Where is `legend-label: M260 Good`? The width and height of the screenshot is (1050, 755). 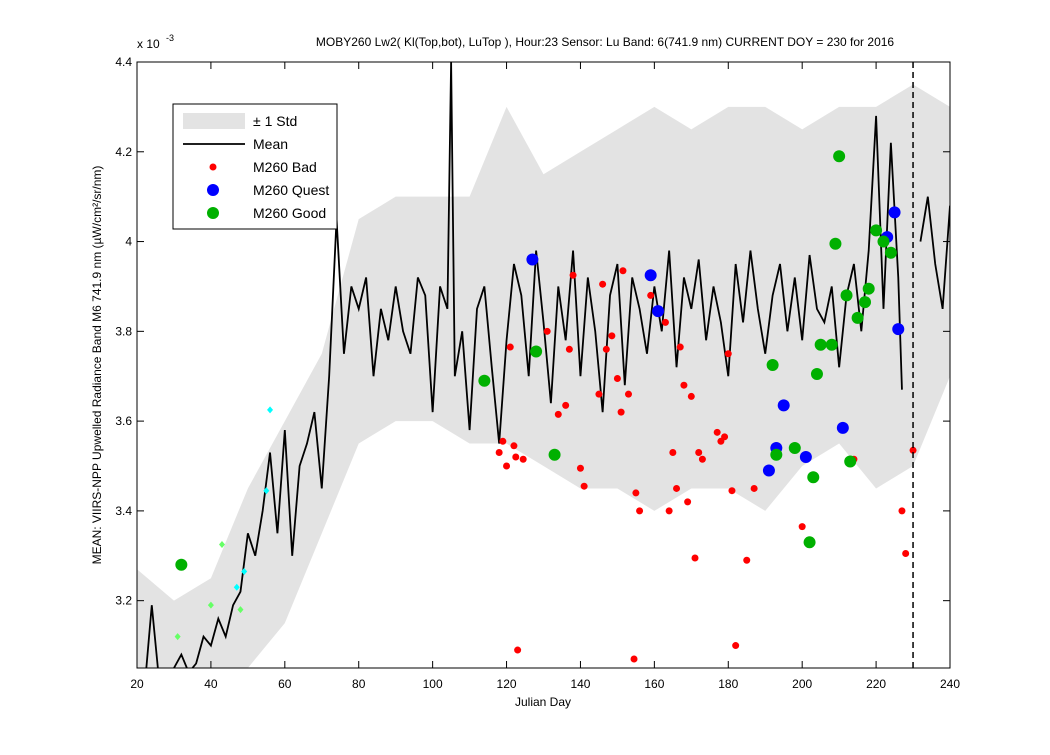 legend-label: M260 Good is located at coordinates (289, 213).